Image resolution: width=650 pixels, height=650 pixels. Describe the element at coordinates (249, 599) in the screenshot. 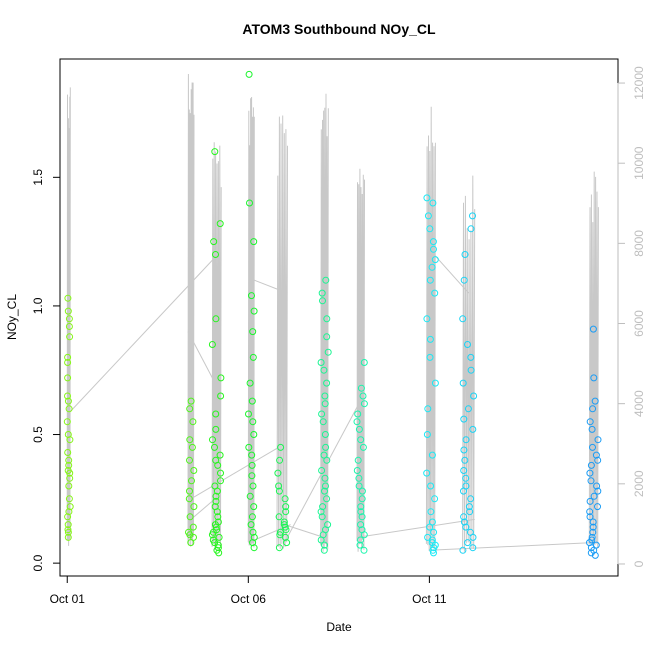

I see `x-tick-label: Oct 06` at that location.